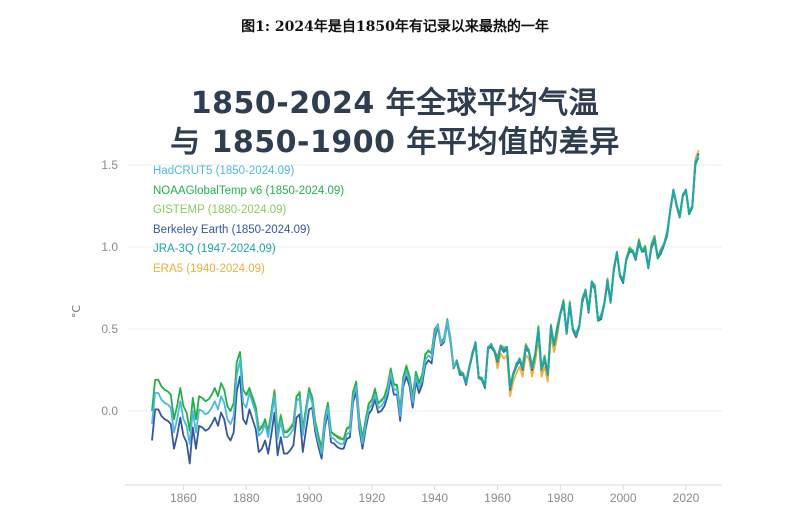 The height and width of the screenshot is (509, 790). I want to click on legend-item-berkeley-earth: Berkeley Earth (1850-2024.09), so click(232, 229).